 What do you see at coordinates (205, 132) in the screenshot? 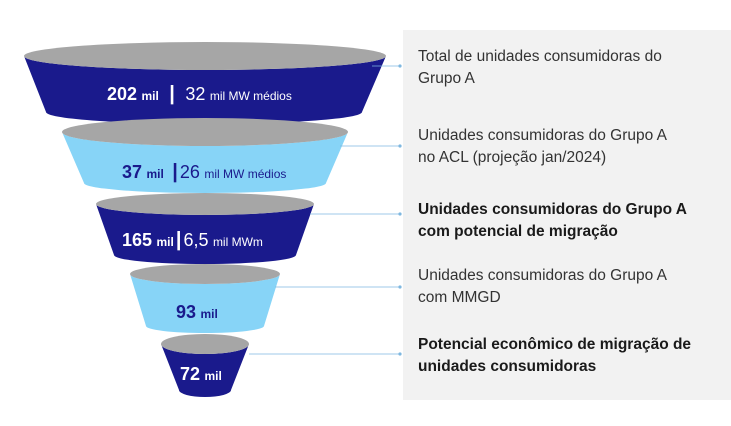
I see `funnel-stage-2-rim` at bounding box center [205, 132].